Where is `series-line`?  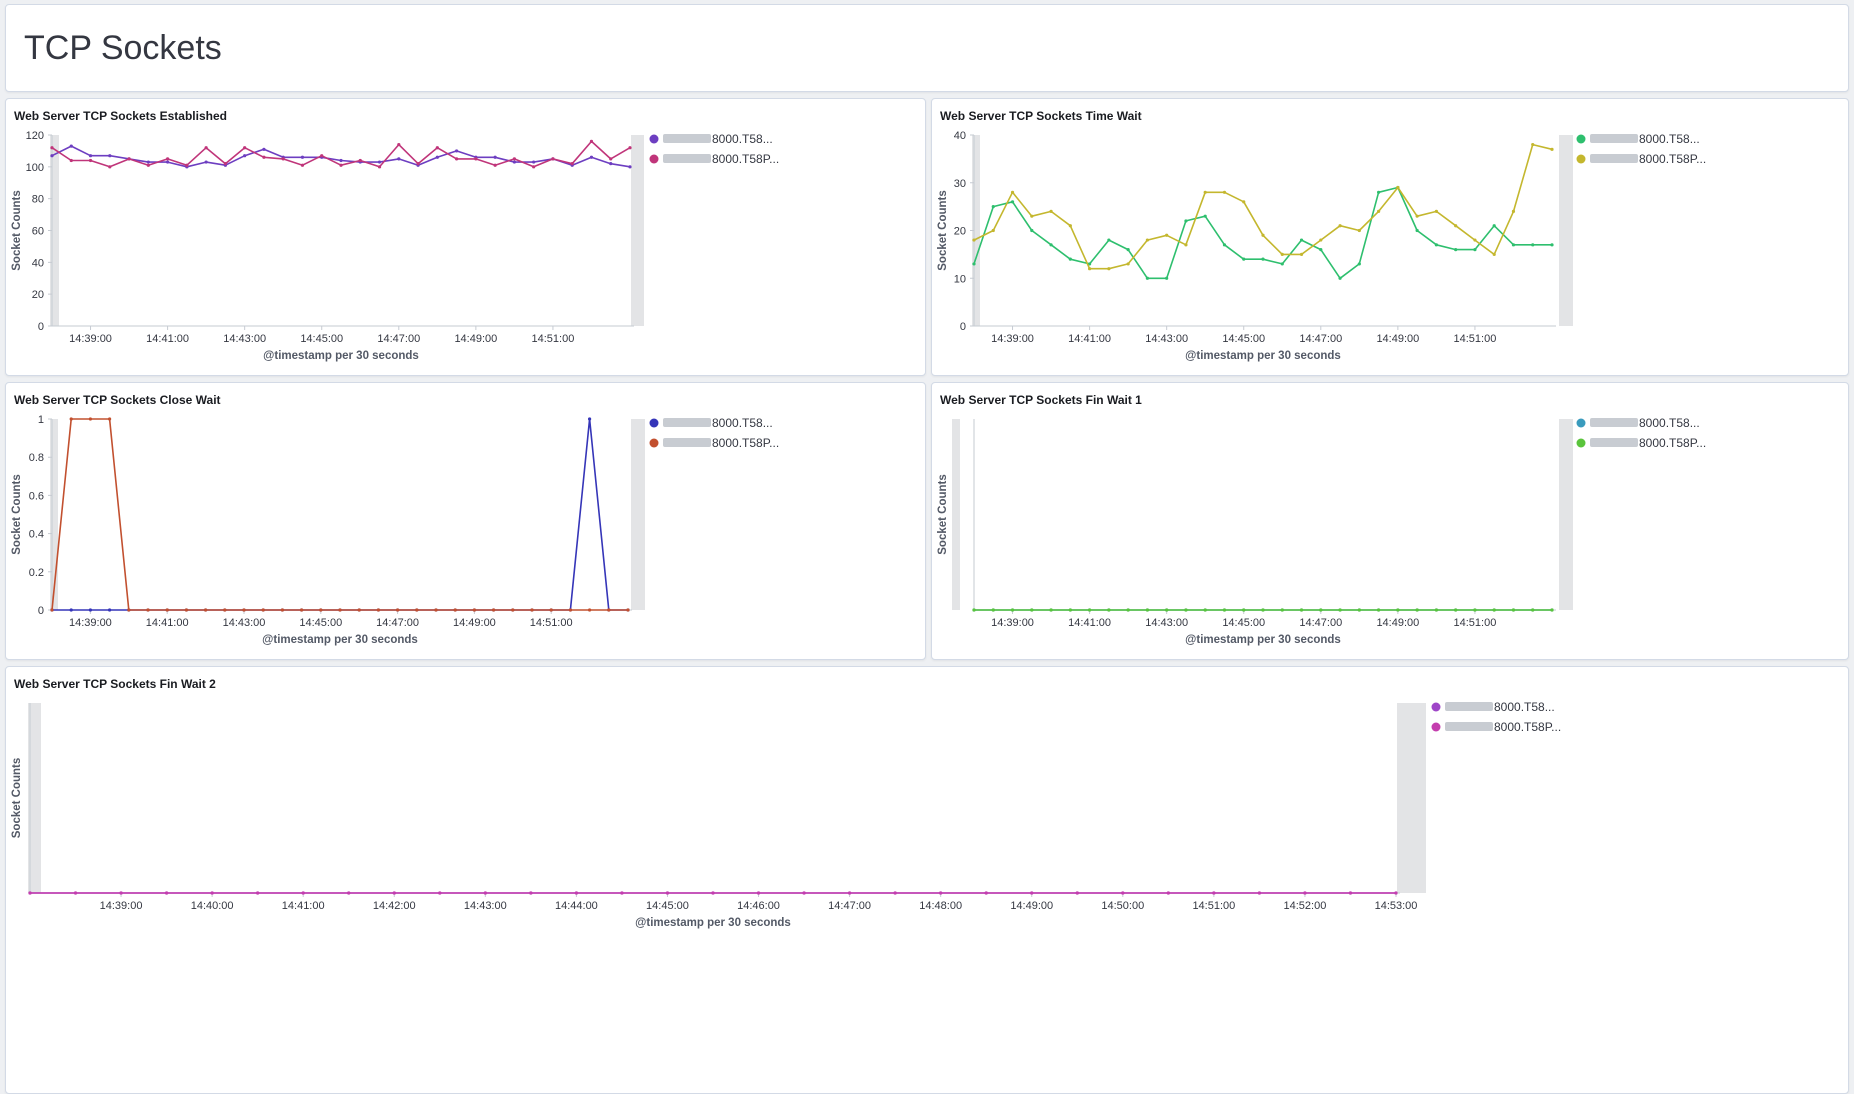
series-line is located at coordinates (339, 514).